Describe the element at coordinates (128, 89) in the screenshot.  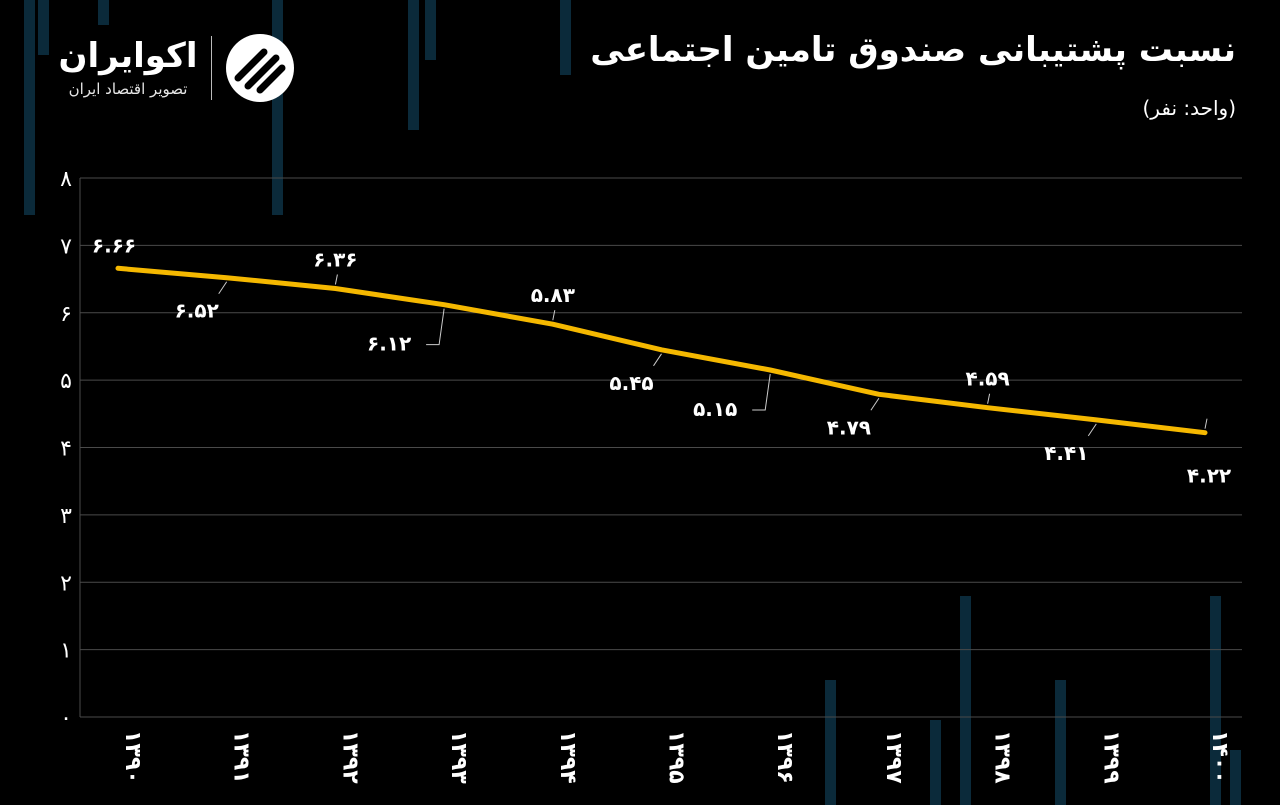
I see `logo-tagline: تصویر اقتصاد ایران` at that location.